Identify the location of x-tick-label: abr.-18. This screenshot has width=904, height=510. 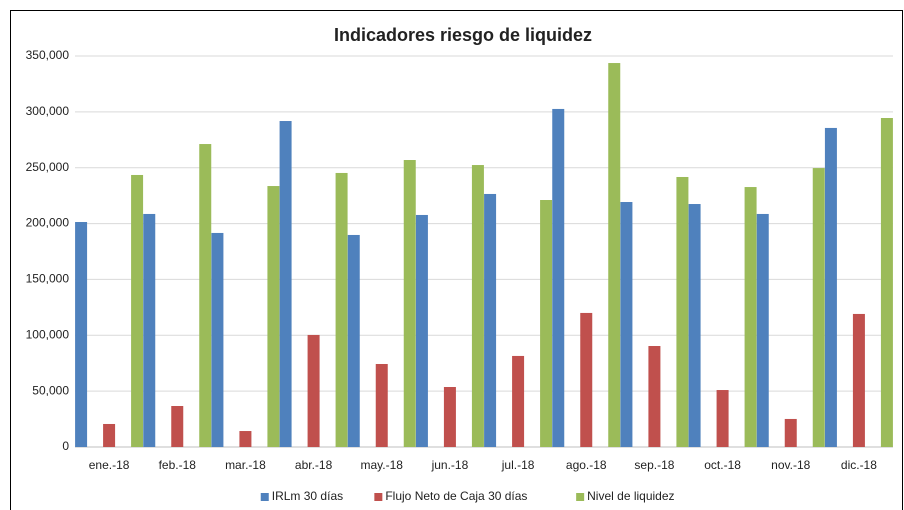
(314, 465).